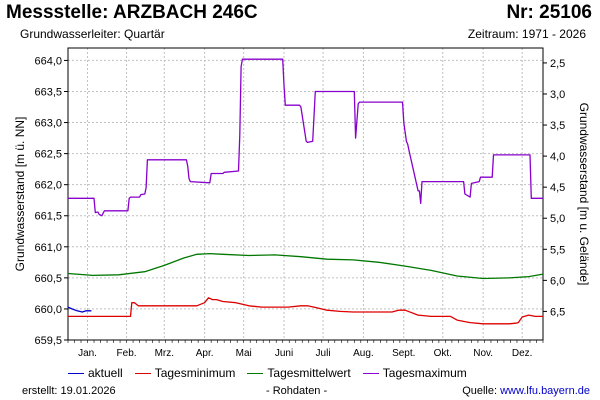  What do you see at coordinates (87, 353) in the screenshot?
I see `x-tick-label: Jan.` at bounding box center [87, 353].